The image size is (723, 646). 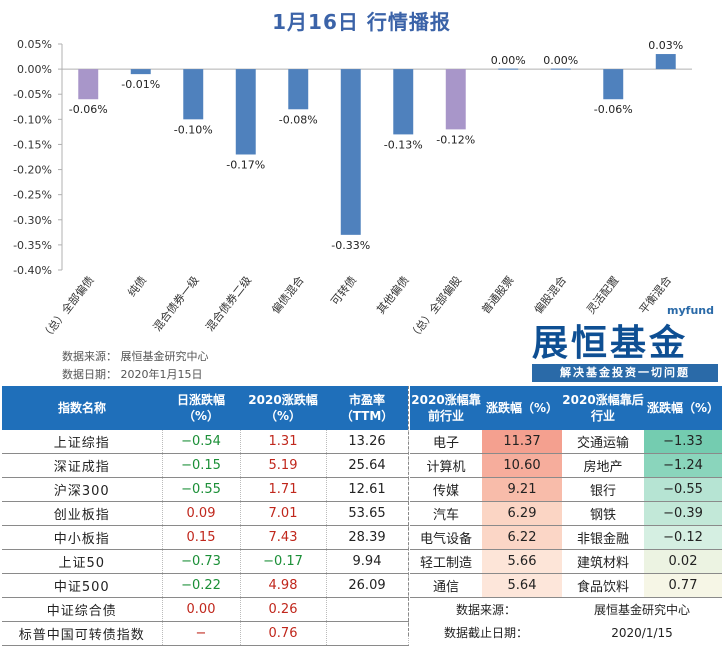 I want to click on index-name-cell: 上证50, so click(x=82, y=561).